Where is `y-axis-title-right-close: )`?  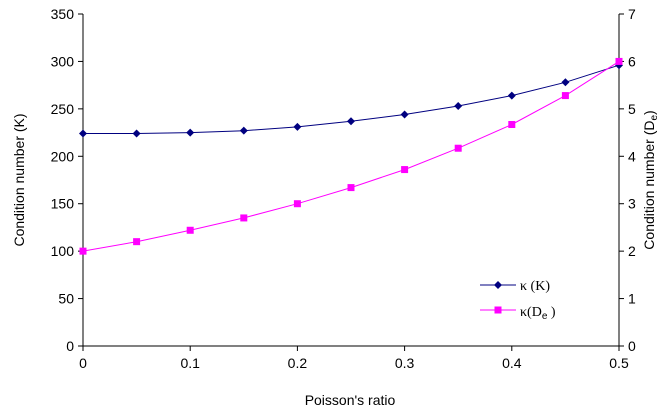 y-axis-title-right-close: ) is located at coordinates (649, 112).